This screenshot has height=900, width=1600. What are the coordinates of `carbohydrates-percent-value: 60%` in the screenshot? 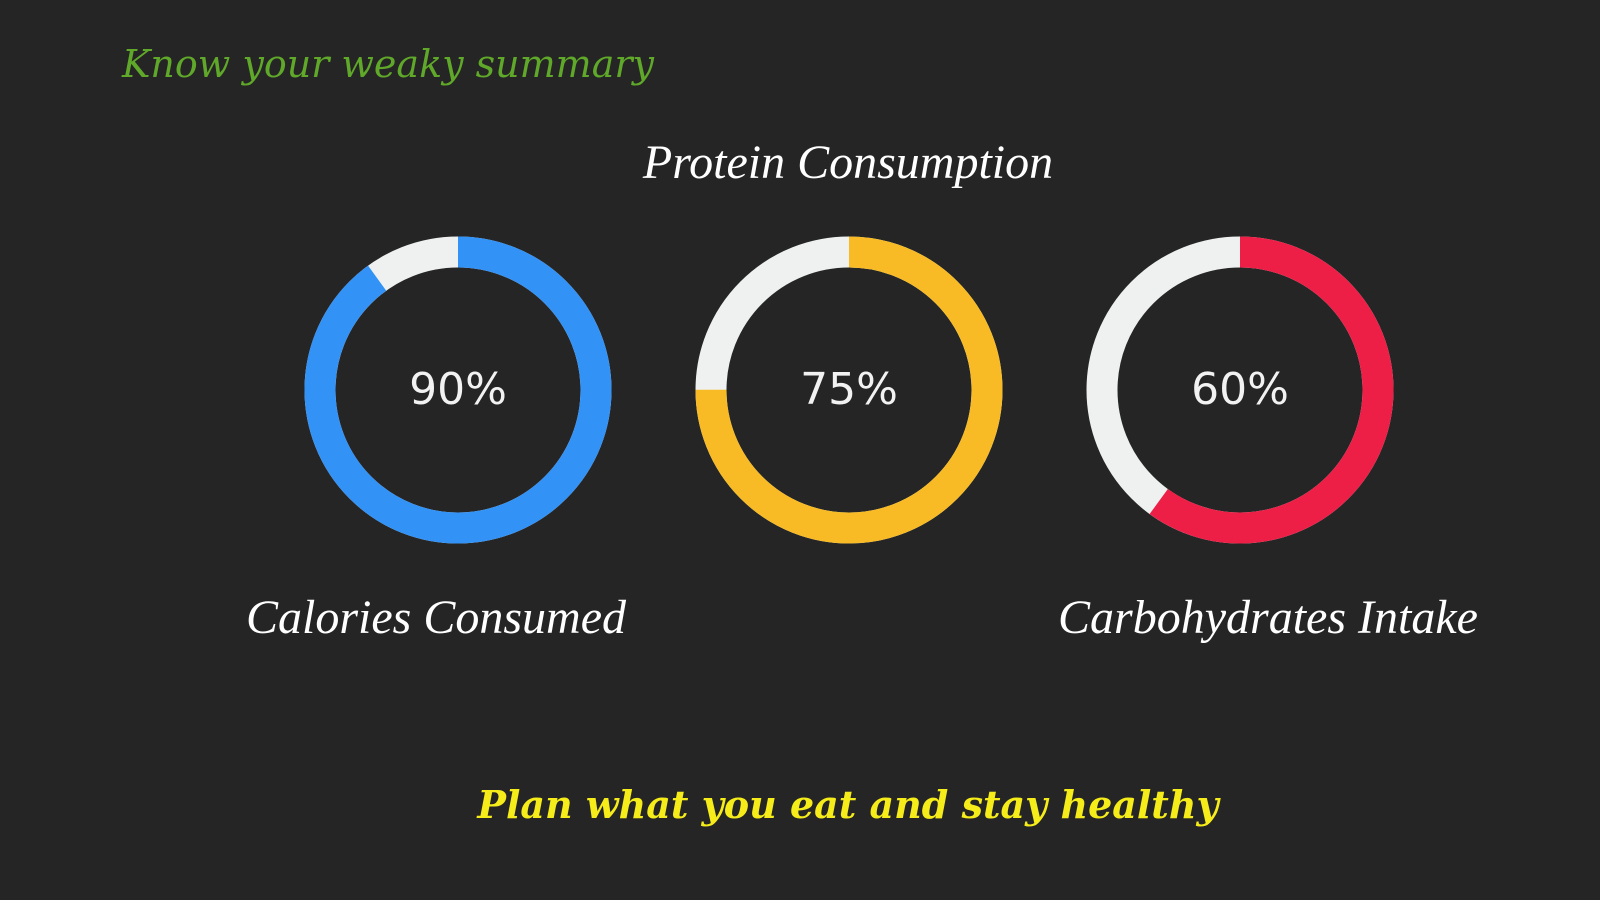 It's located at (1240, 389).